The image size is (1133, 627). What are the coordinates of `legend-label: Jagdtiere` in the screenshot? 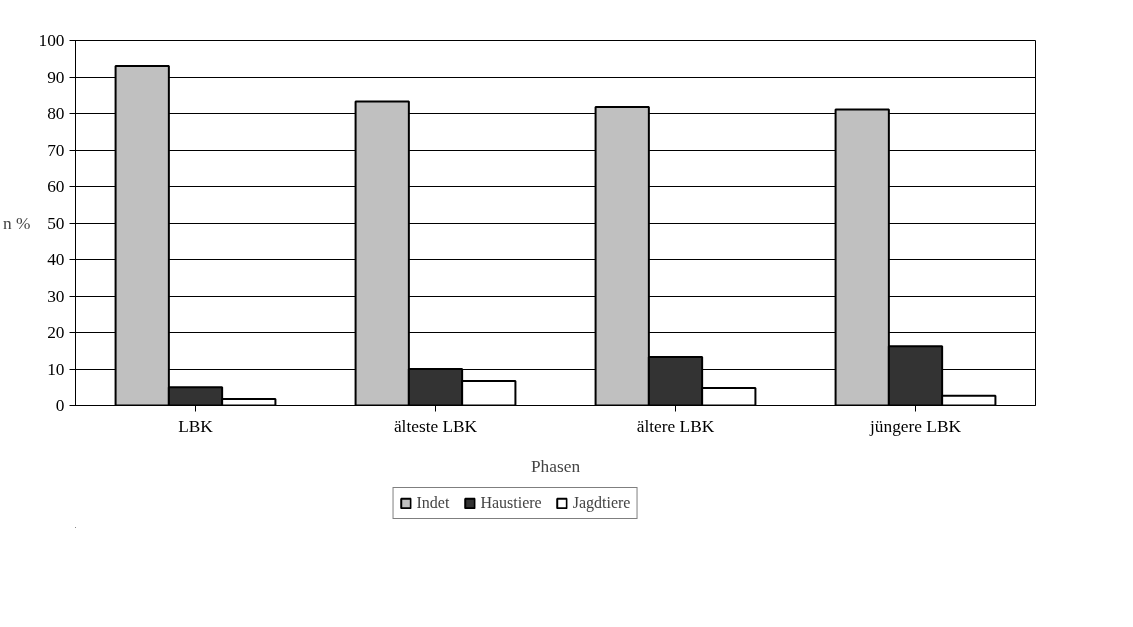 It's located at (601, 503).